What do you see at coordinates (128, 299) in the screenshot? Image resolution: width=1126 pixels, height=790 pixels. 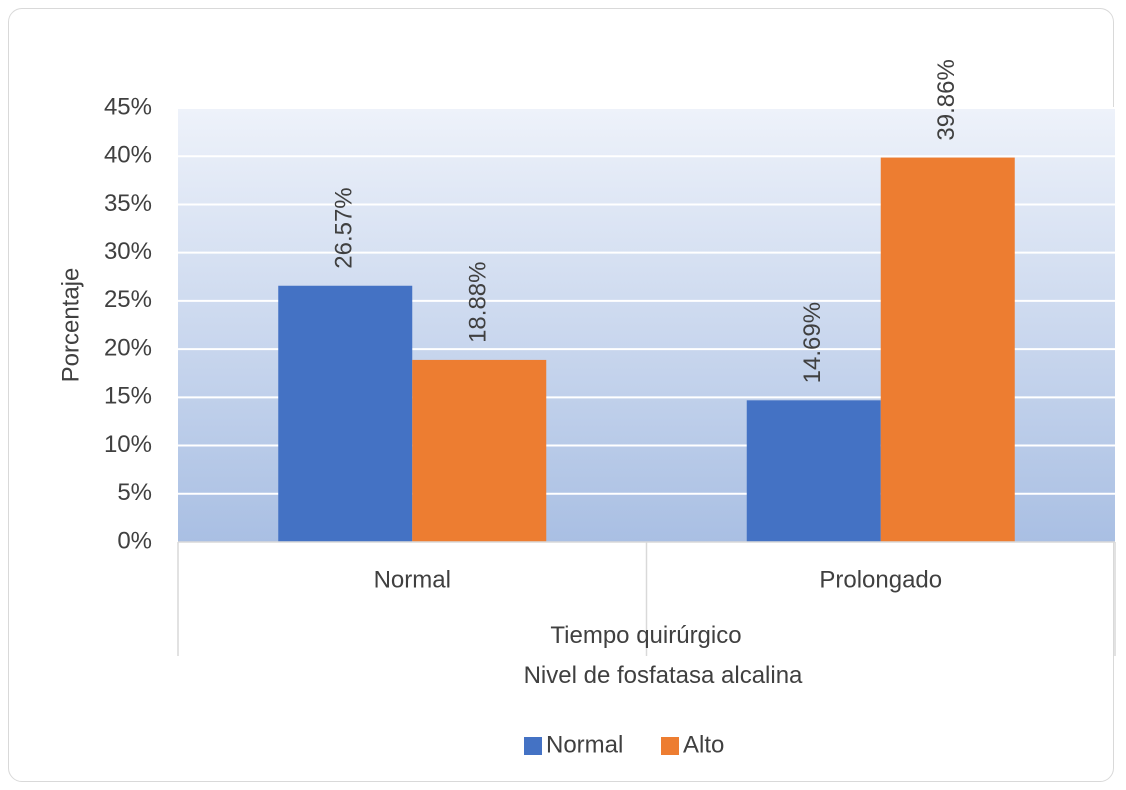 I see `y-tick-label: 25%` at bounding box center [128, 299].